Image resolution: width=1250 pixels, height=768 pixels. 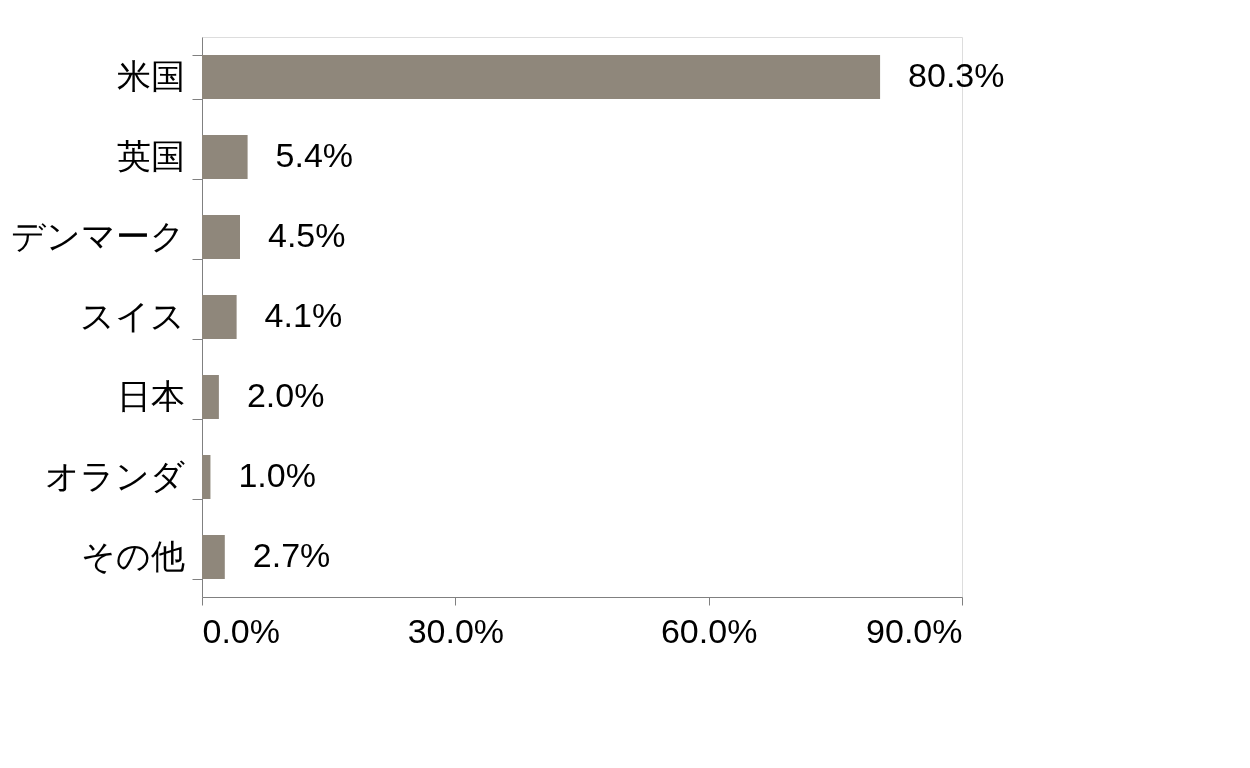 I want to click on data-label: 4.1%, so click(x=303, y=315).